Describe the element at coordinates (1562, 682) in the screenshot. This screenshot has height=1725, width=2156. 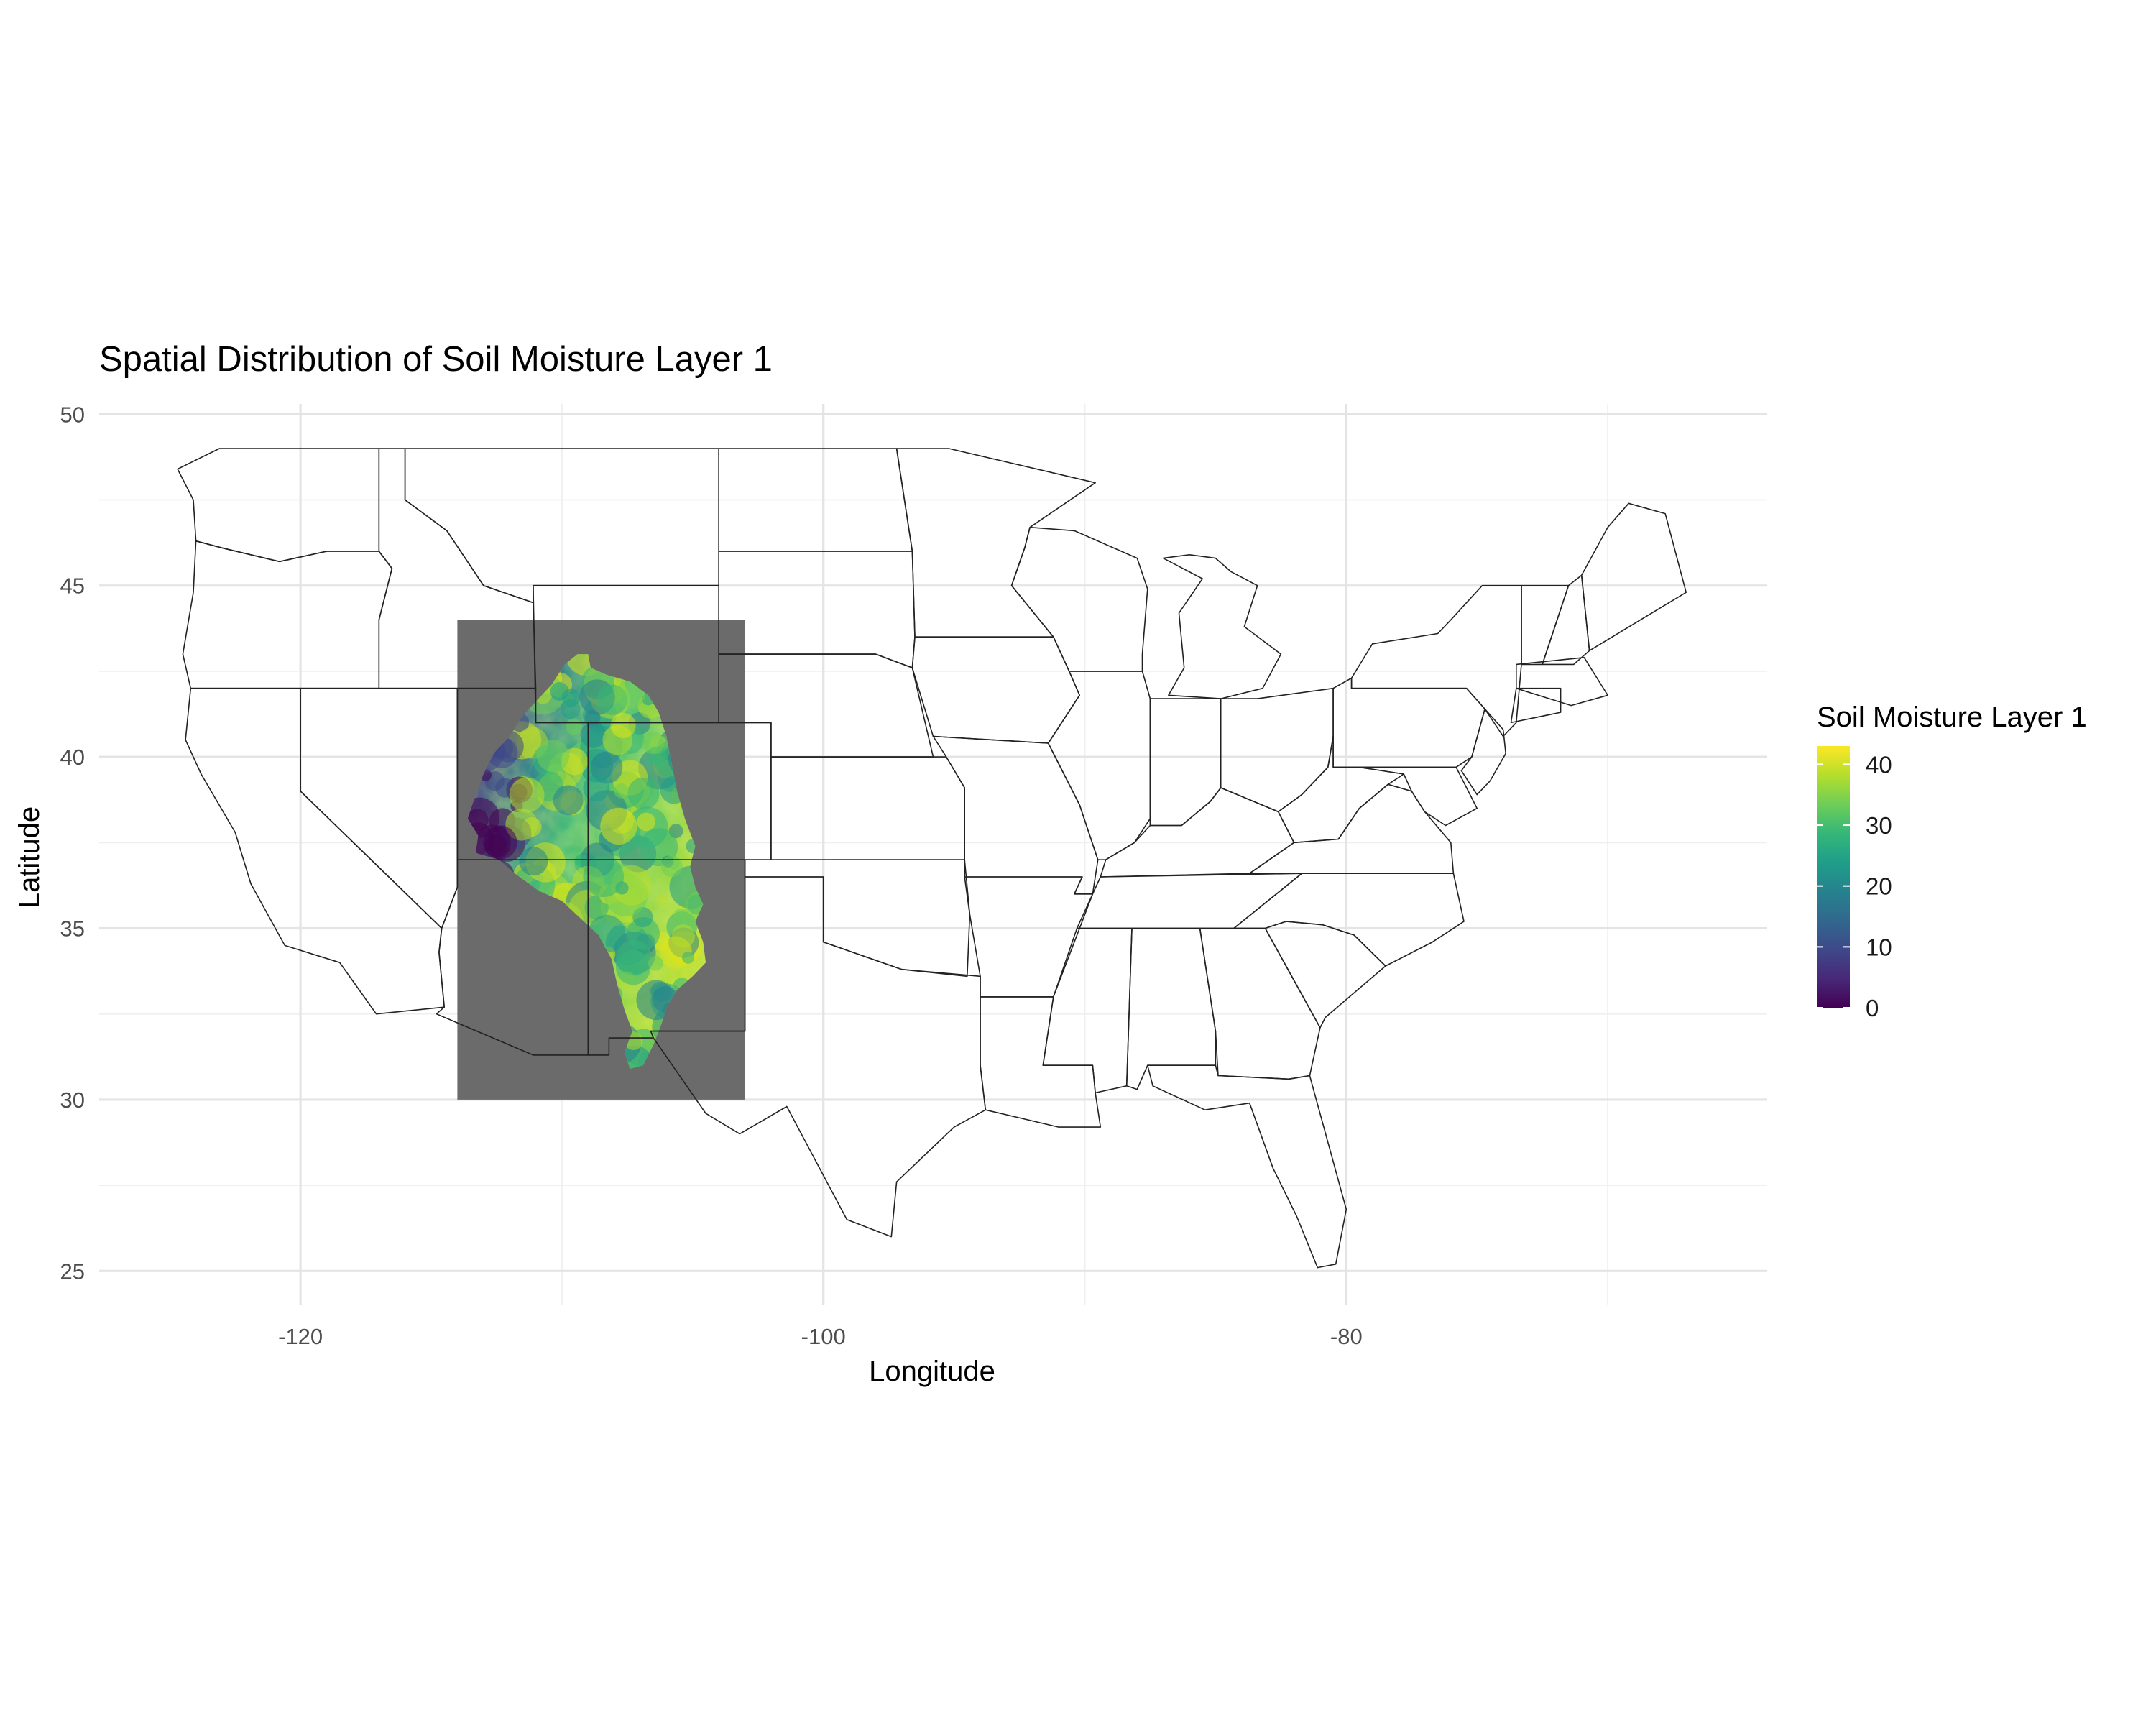
I see `state-ma` at that location.